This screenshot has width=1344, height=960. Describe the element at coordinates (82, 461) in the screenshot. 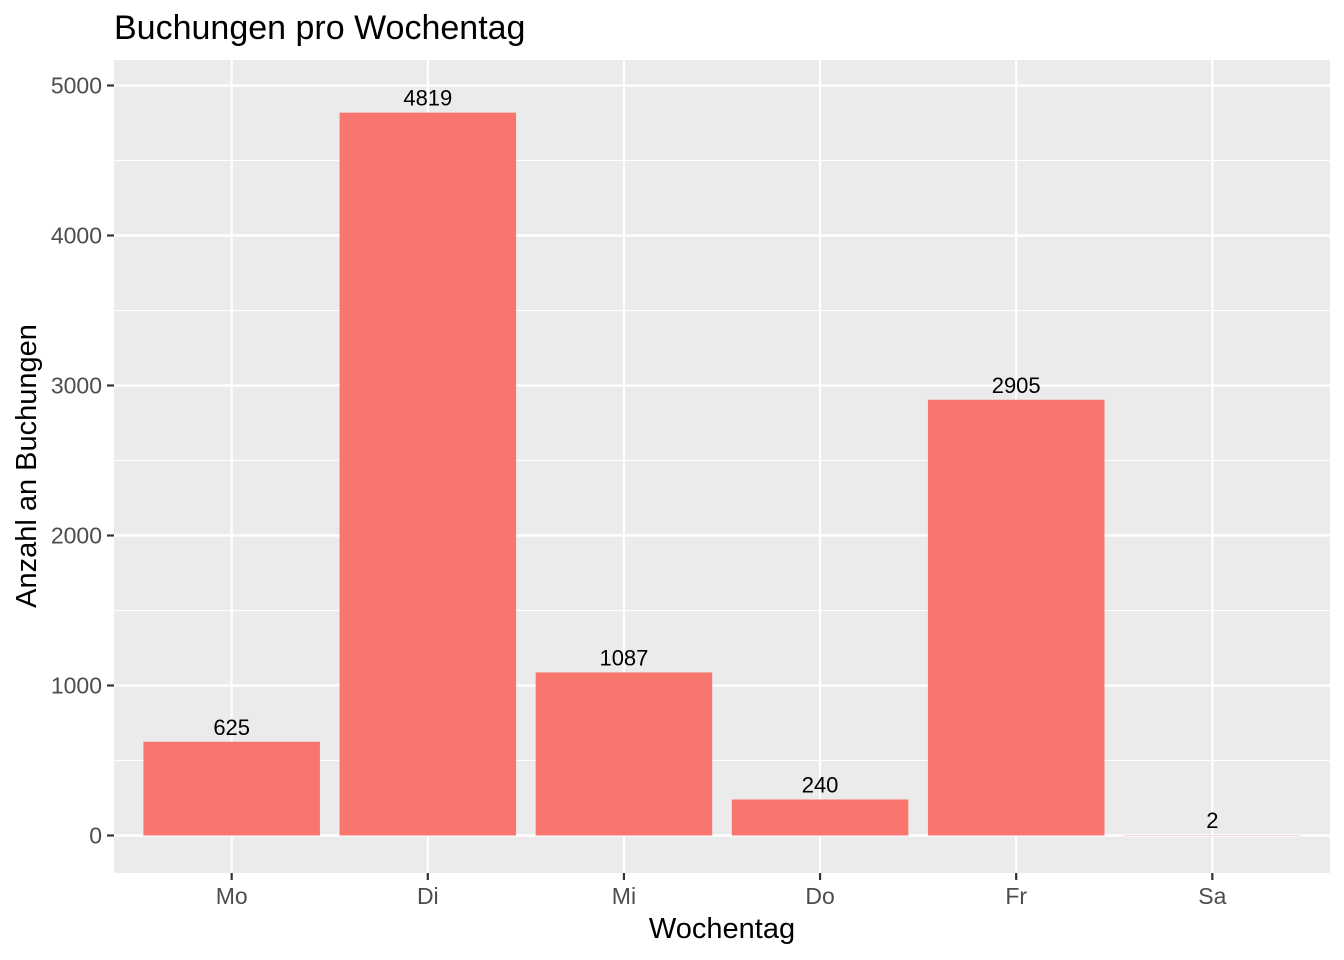

I see `y-axis: 0 1000 2000 3000 4000 5000` at that location.